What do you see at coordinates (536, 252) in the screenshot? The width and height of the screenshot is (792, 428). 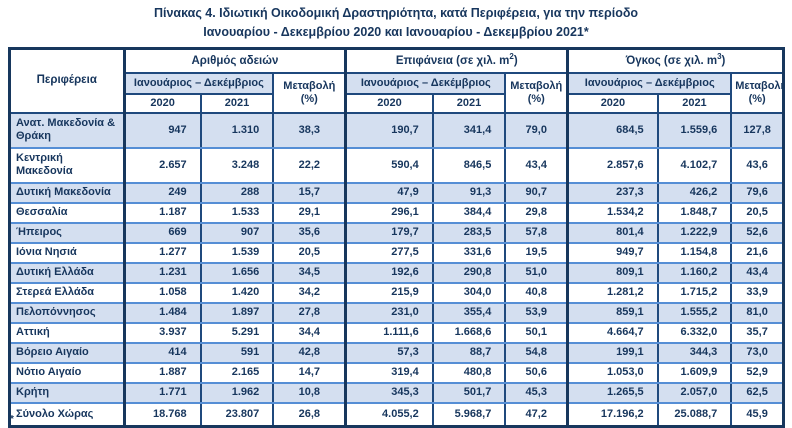 I see `surface-change-cell: 19,5` at bounding box center [536, 252].